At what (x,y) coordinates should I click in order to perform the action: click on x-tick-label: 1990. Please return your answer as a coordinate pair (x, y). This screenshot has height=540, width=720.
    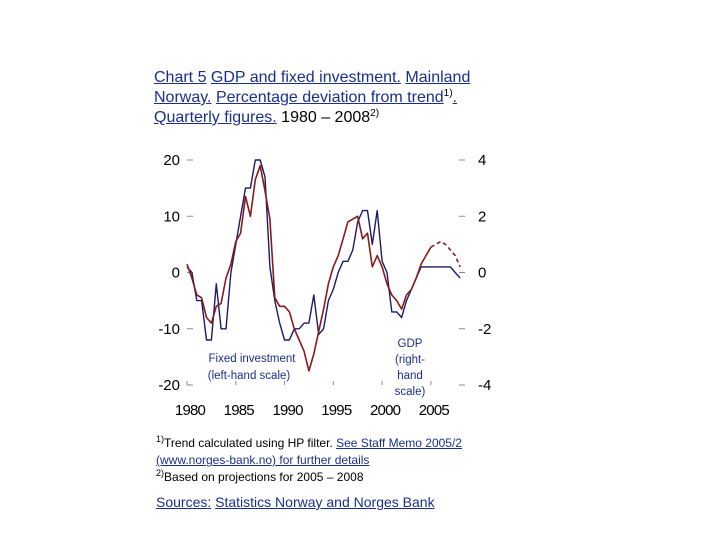
    Looking at the image, I should click on (287, 410).